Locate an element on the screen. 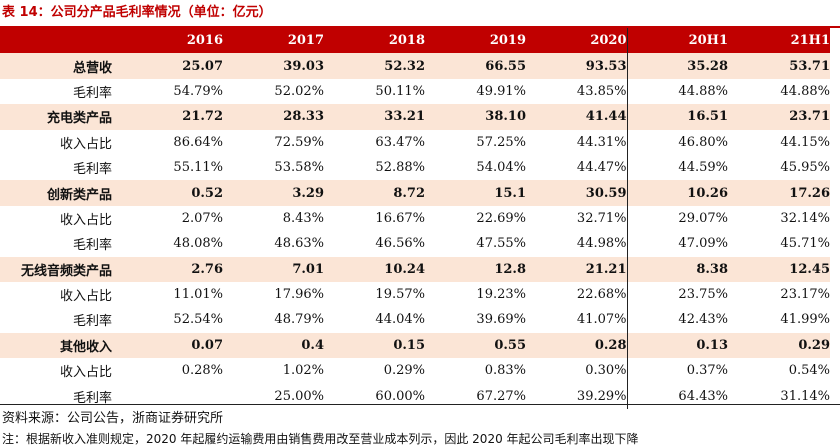 Image resolution: width=840 pixels, height=447 pixels. value-cell: 8.43% is located at coordinates (303, 218).